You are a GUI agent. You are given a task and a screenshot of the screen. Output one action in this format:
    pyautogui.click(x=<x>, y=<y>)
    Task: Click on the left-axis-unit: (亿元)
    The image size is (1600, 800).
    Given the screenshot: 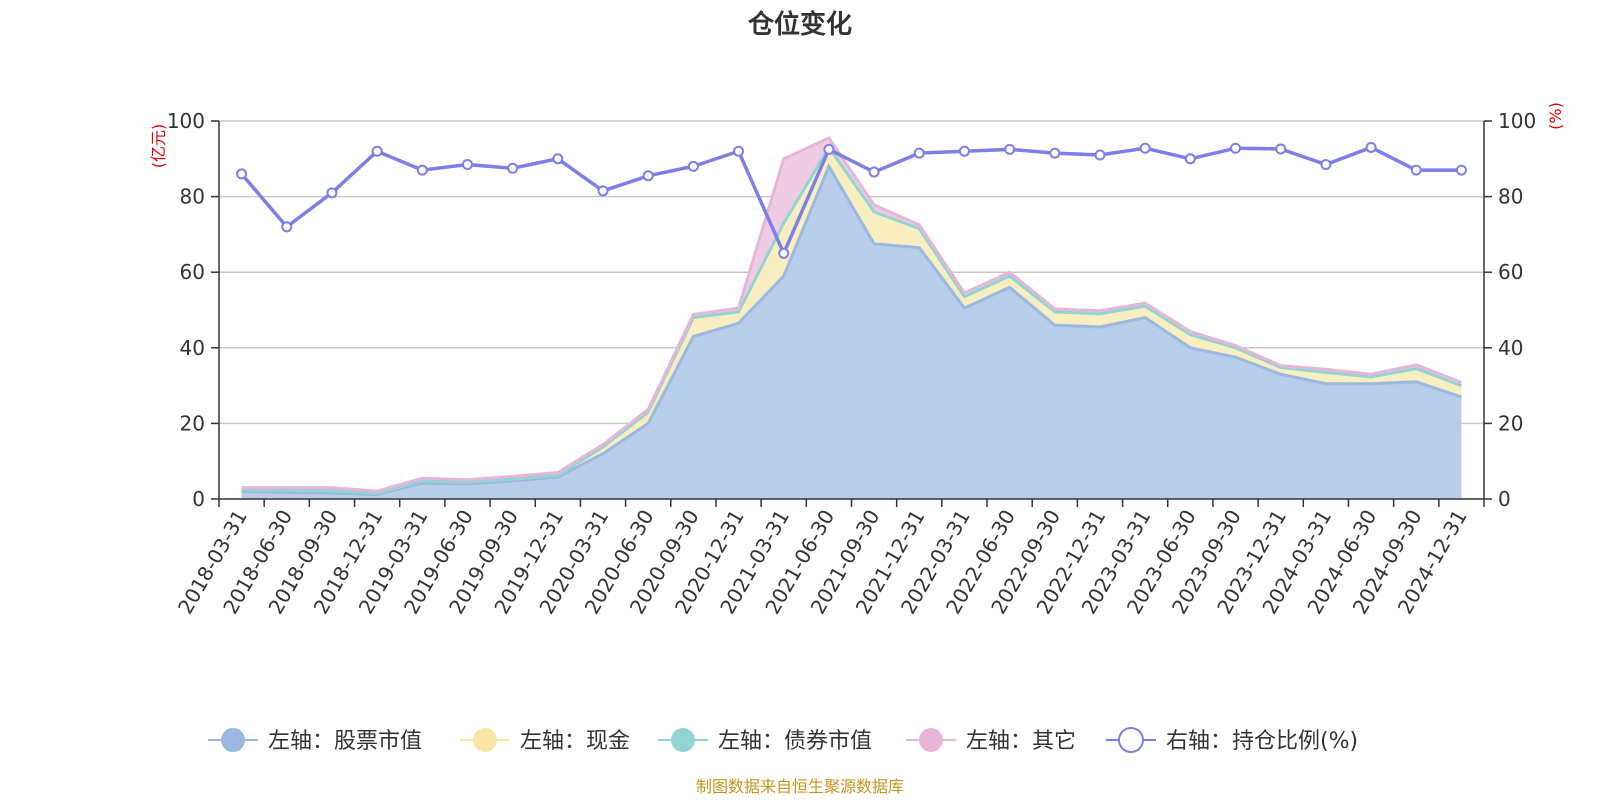 What is the action you would take?
    pyautogui.click(x=158, y=146)
    